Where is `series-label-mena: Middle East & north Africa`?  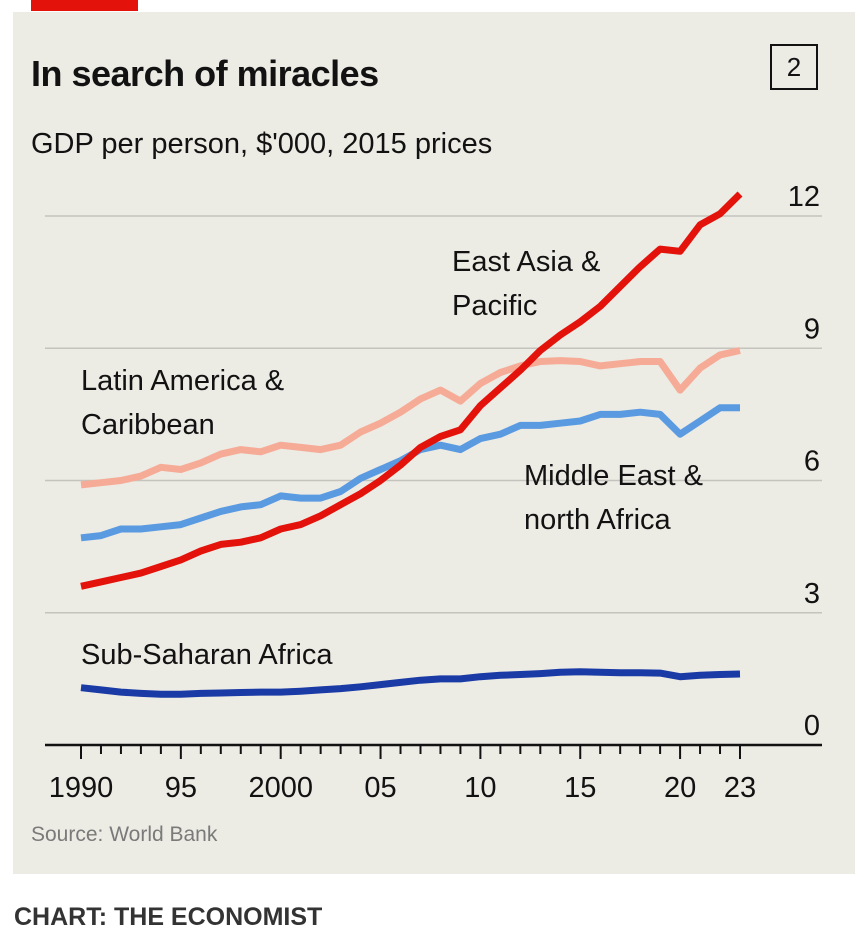 series-label-mena: Middle East & north Africa is located at coordinates (613, 498).